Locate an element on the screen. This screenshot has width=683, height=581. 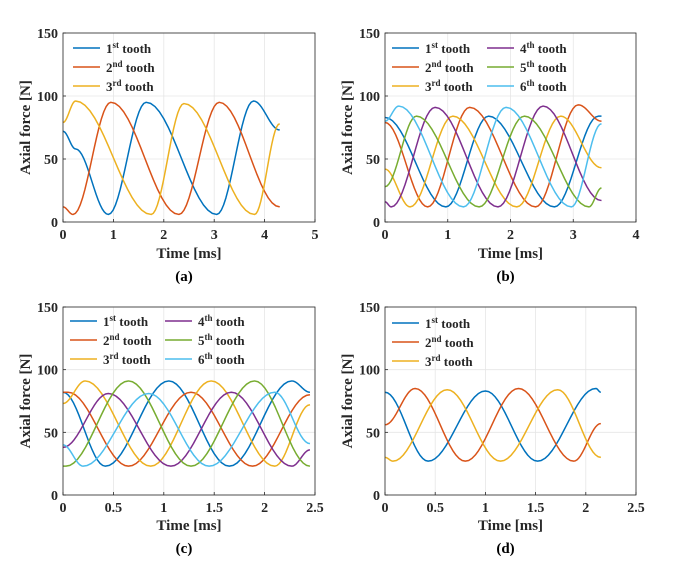
axes-box is located at coordinates (189, 127).